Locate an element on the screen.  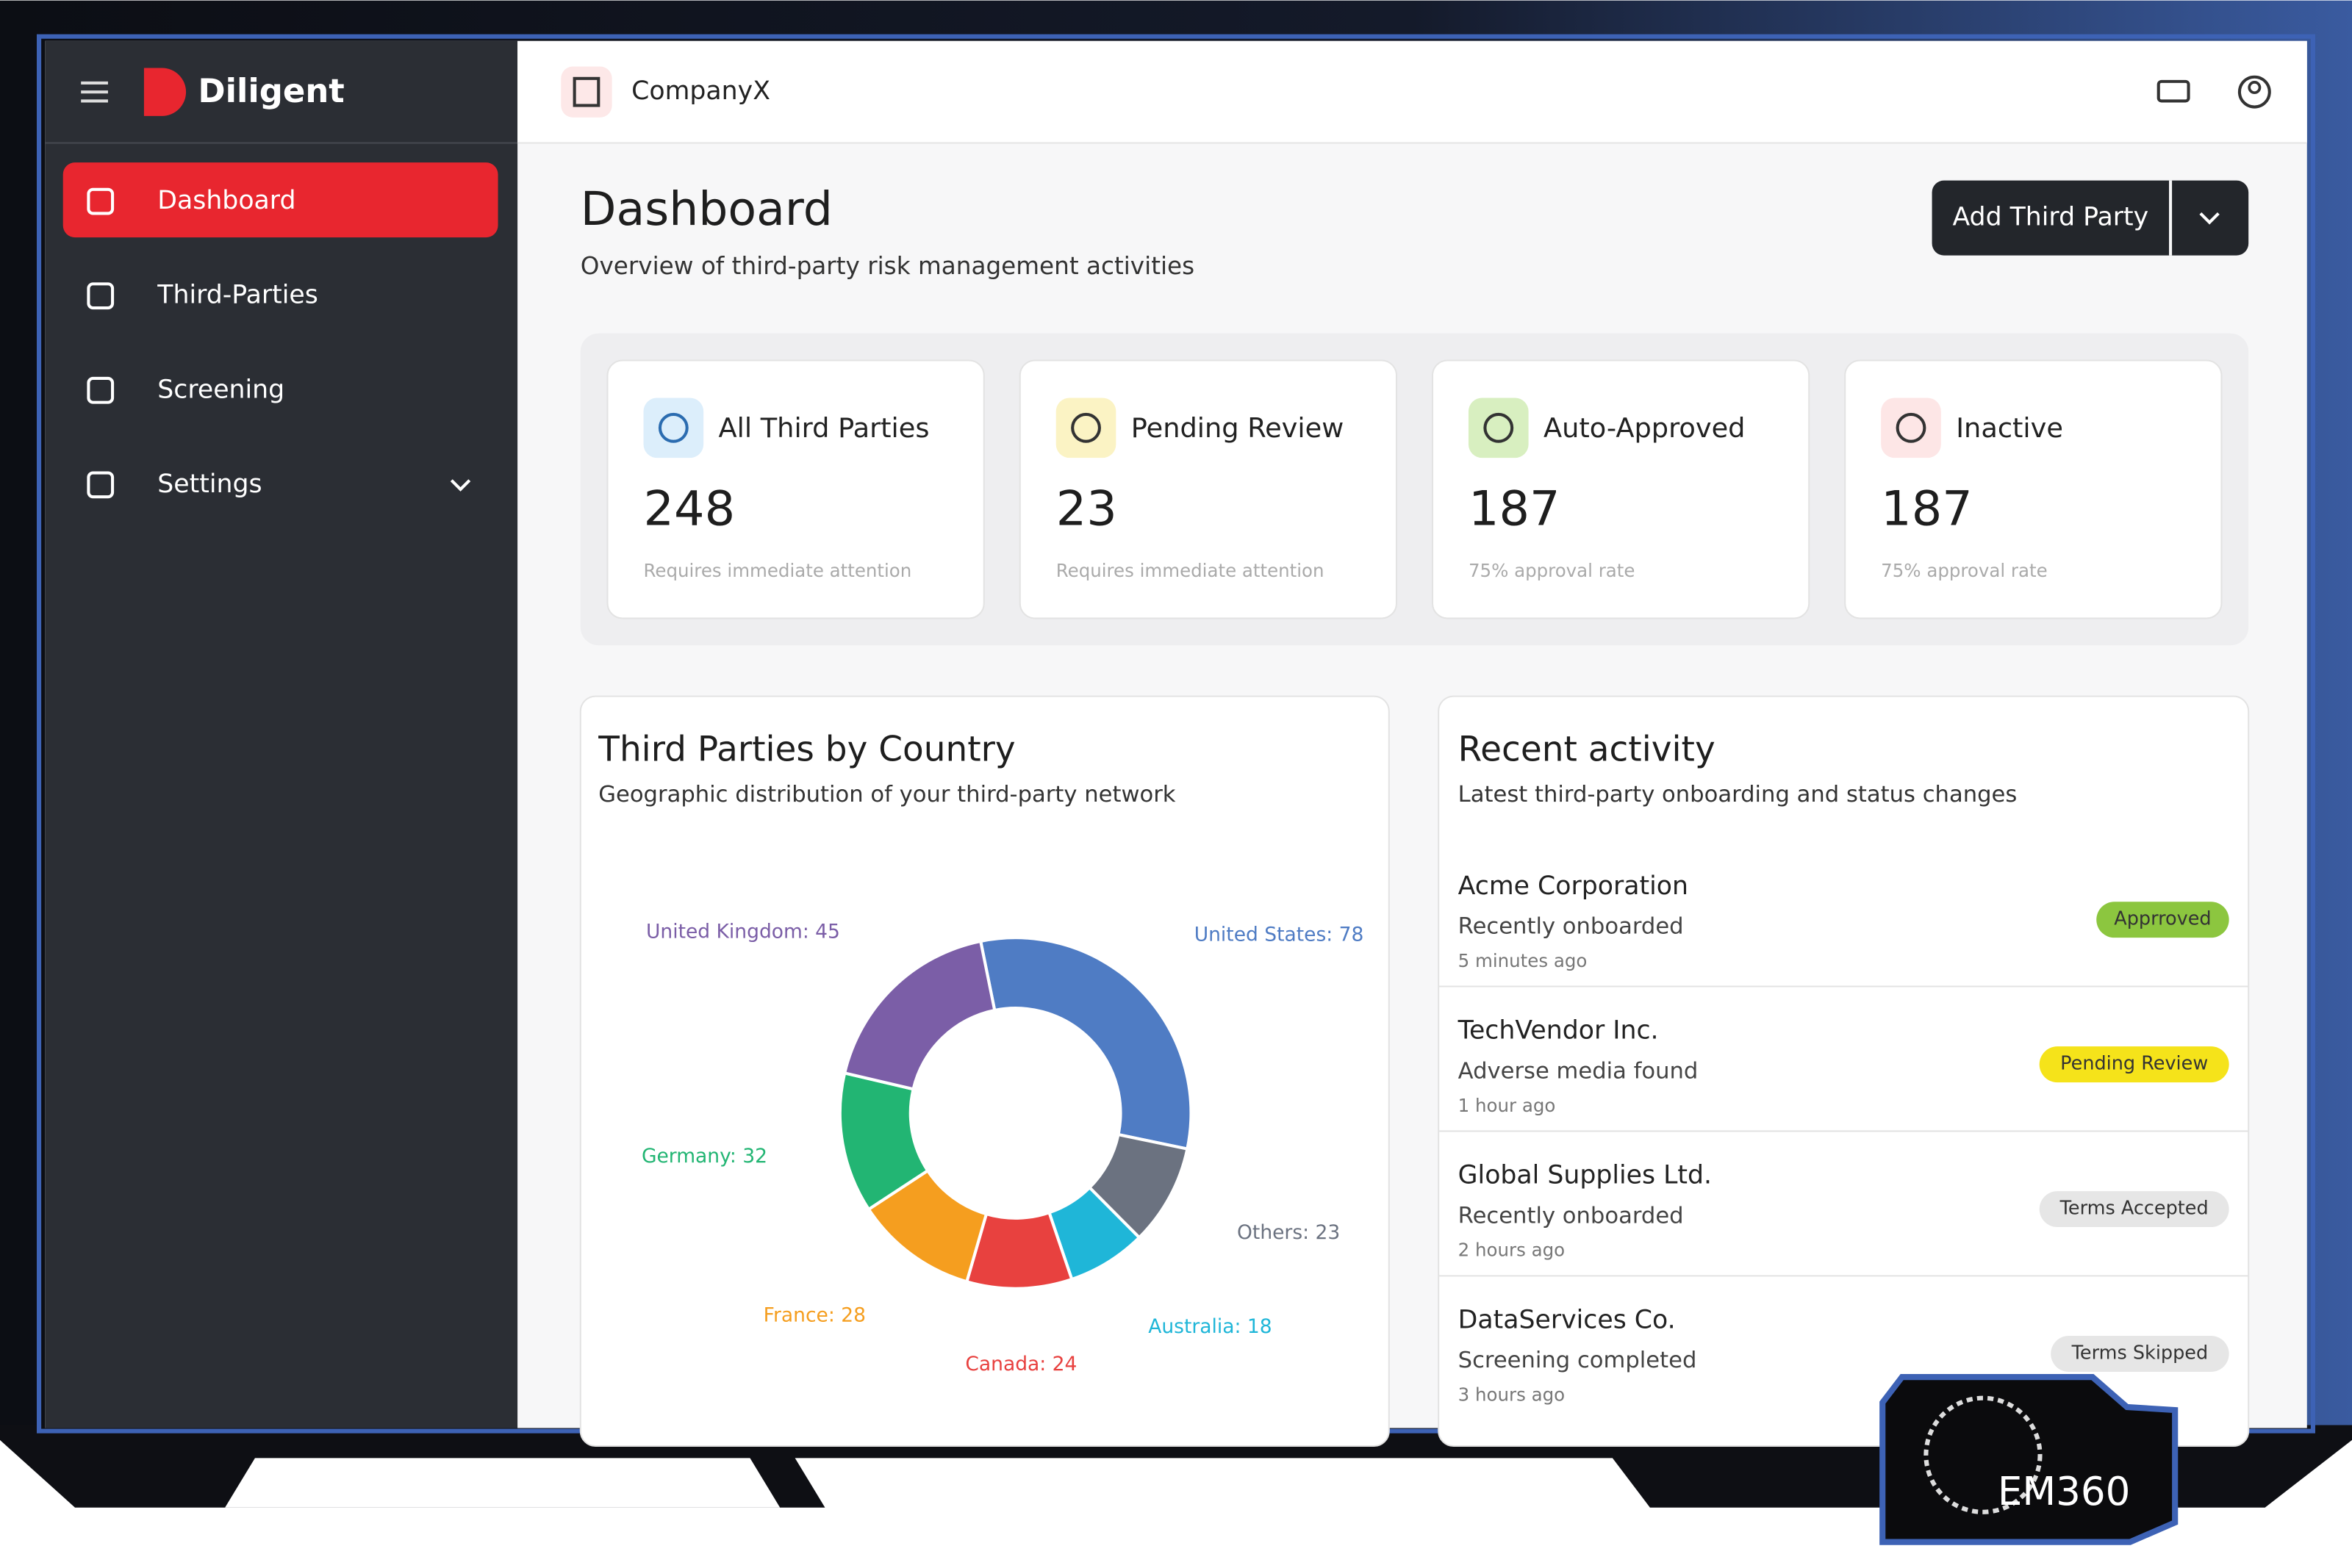
slice-label: United States: 78 is located at coordinates (1279, 935).